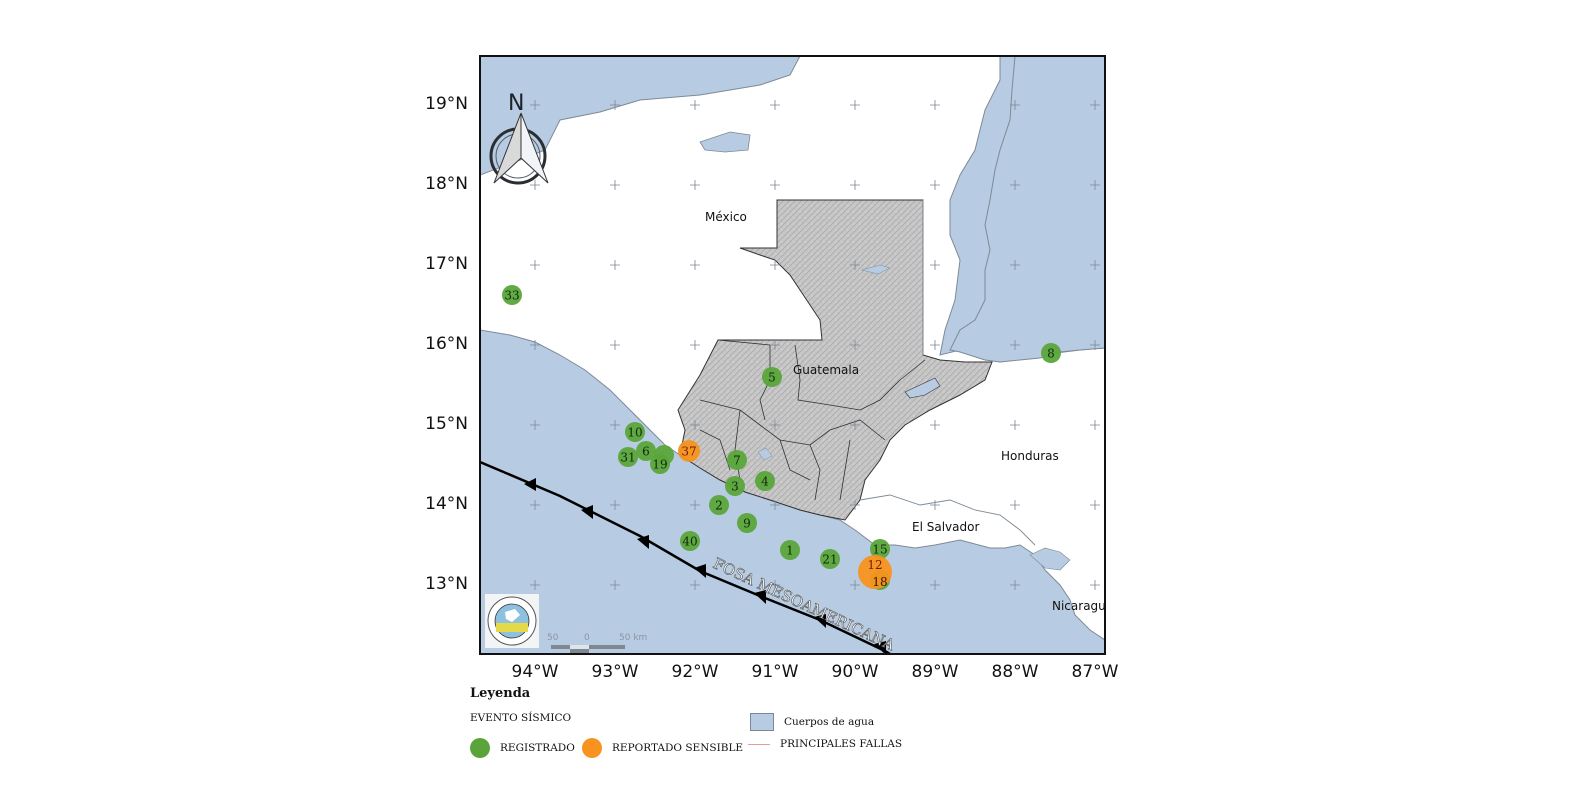 The height and width of the screenshot is (798, 1582). What do you see at coordinates (1095, 672) in the screenshot?
I see `lon-tick-label: 87°W` at bounding box center [1095, 672].